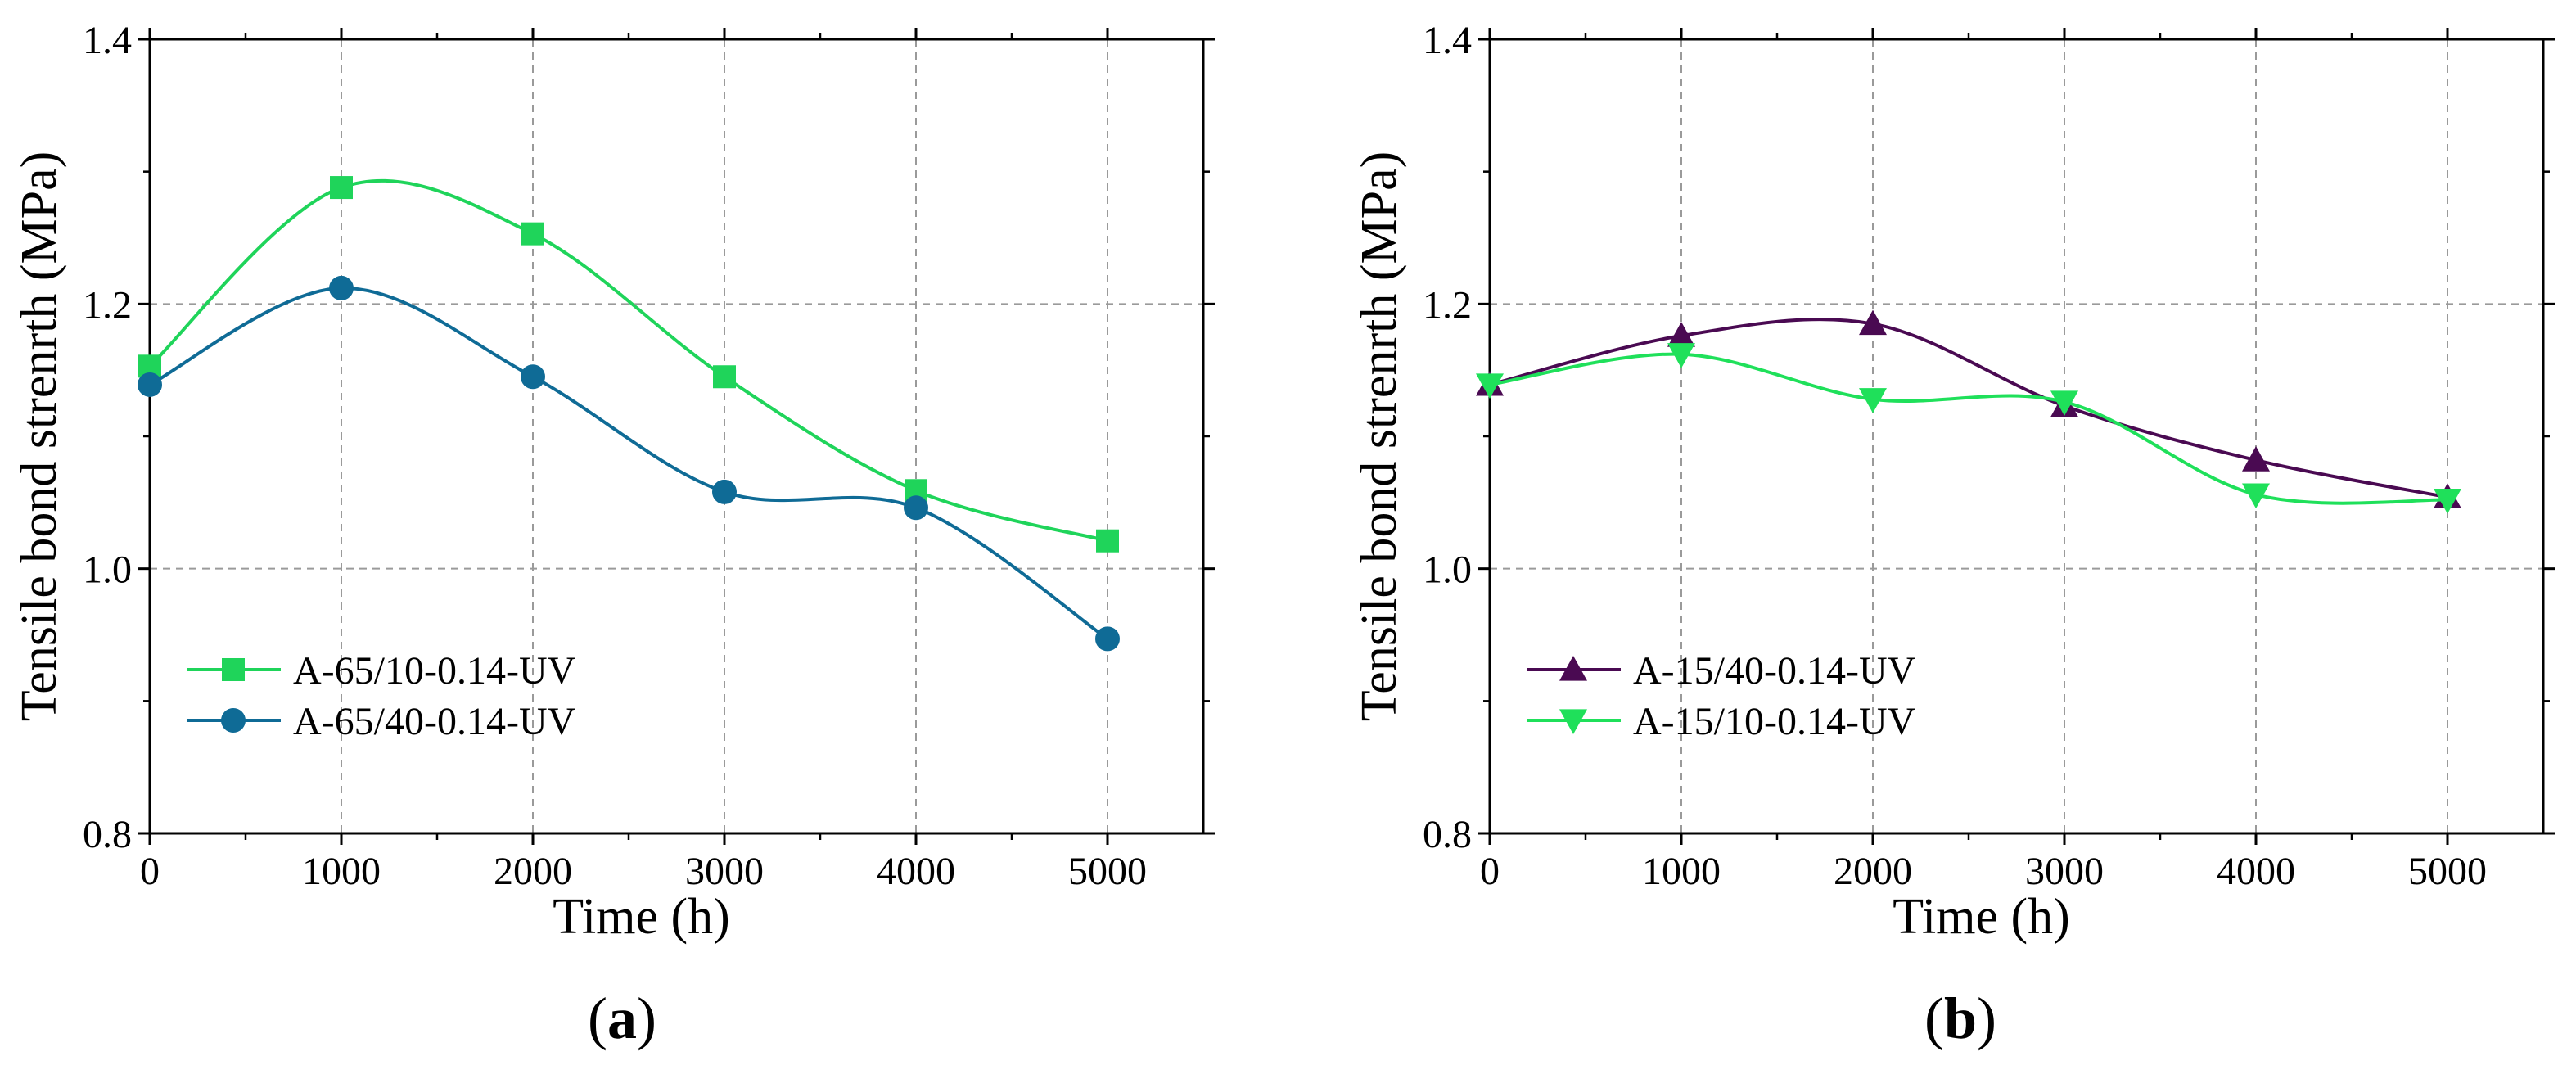 The image size is (2576, 1074). Describe the element at coordinates (1573, 668) in the screenshot. I see `legend-marker-triangle-up` at that location.